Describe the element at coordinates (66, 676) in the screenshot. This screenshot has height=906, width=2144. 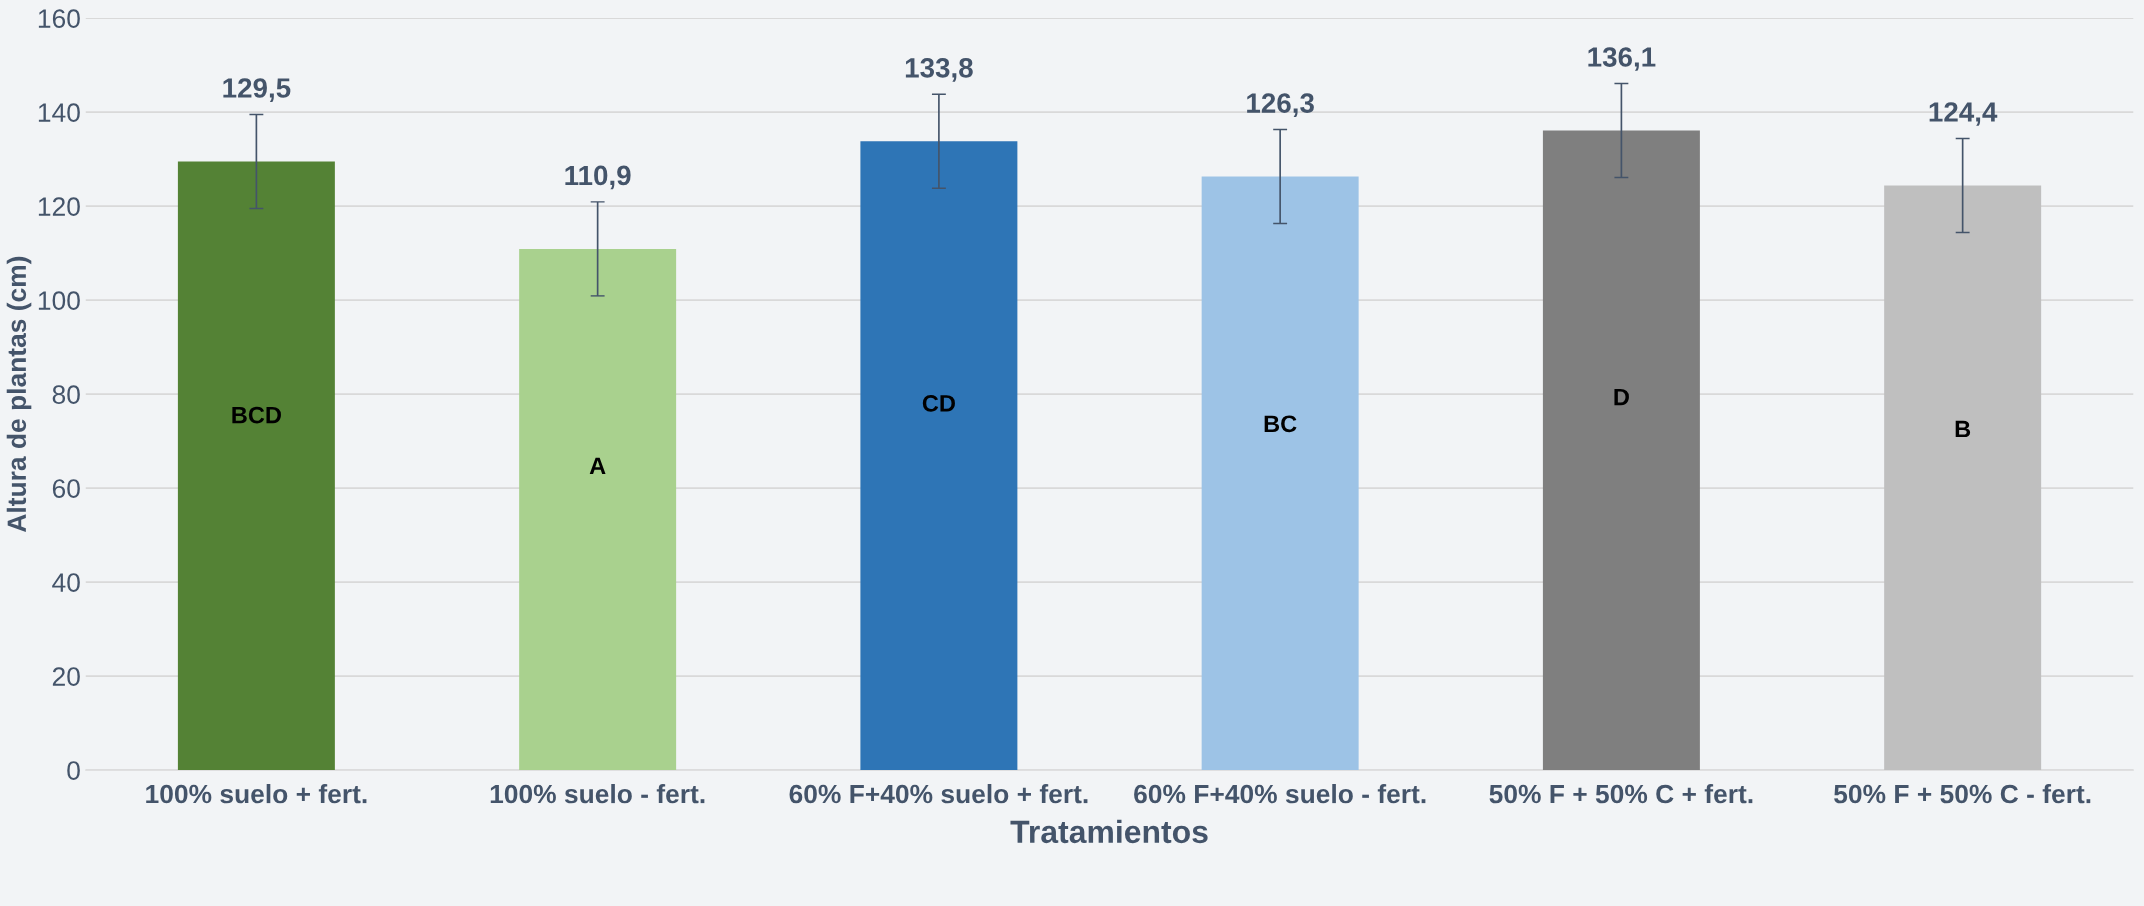
I see `y-tick-label: 20` at that location.